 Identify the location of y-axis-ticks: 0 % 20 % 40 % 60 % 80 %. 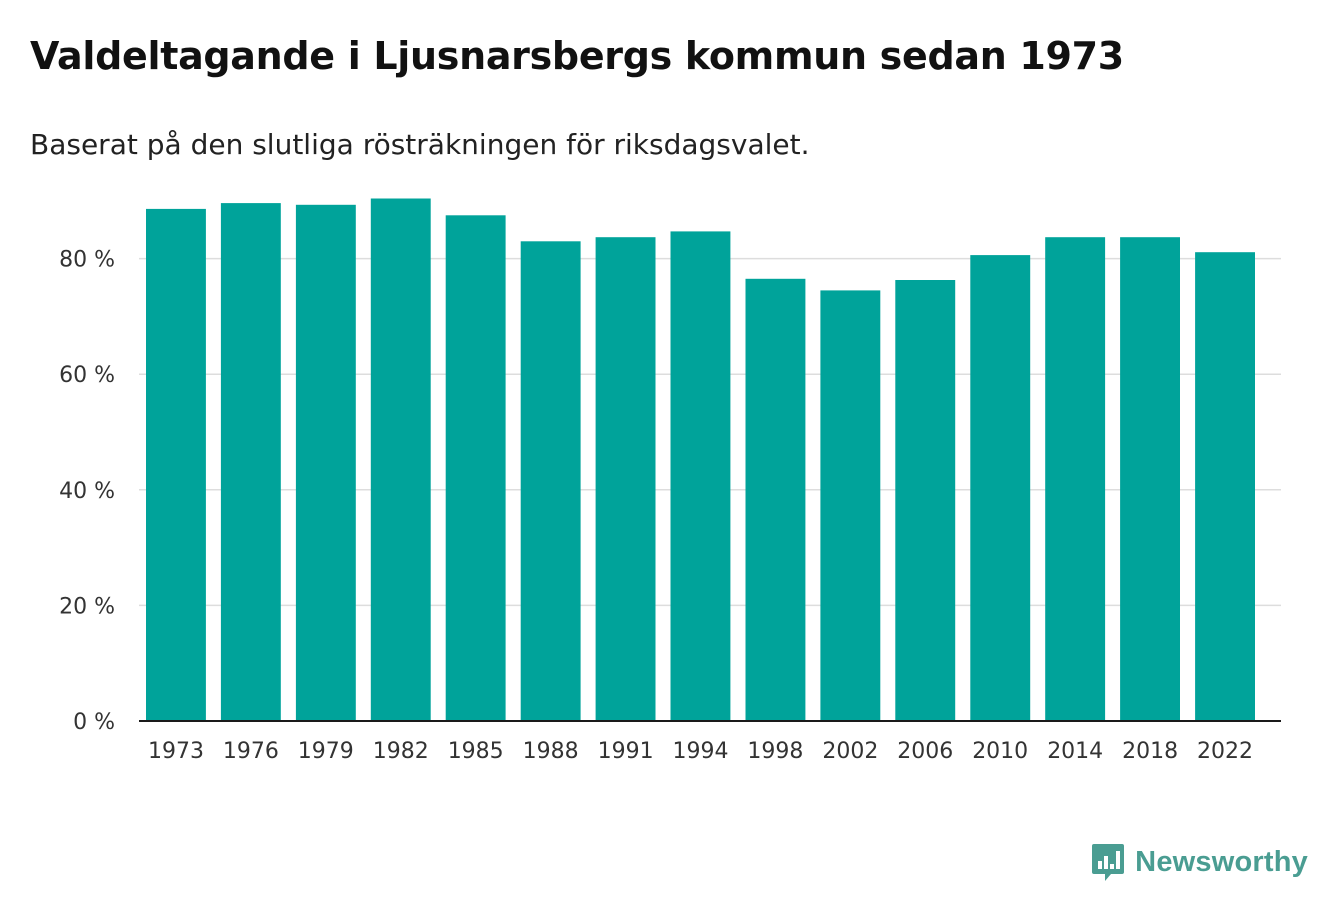
(87, 491).